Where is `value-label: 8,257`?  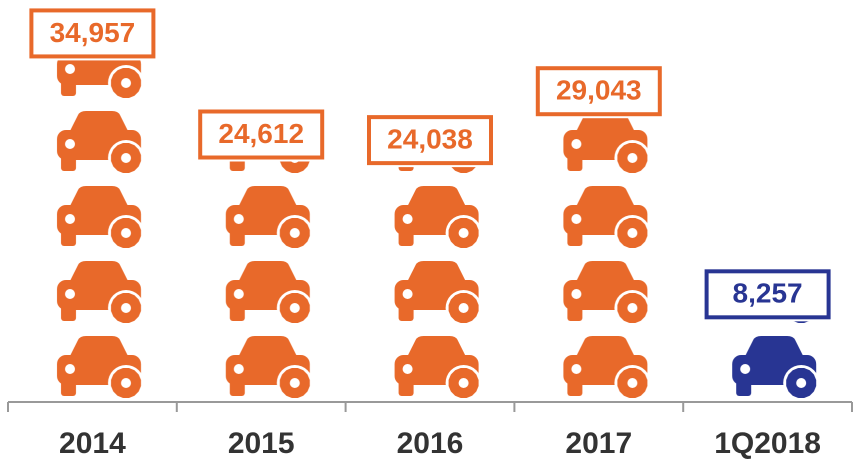
value-label: 8,257 is located at coordinates (768, 293).